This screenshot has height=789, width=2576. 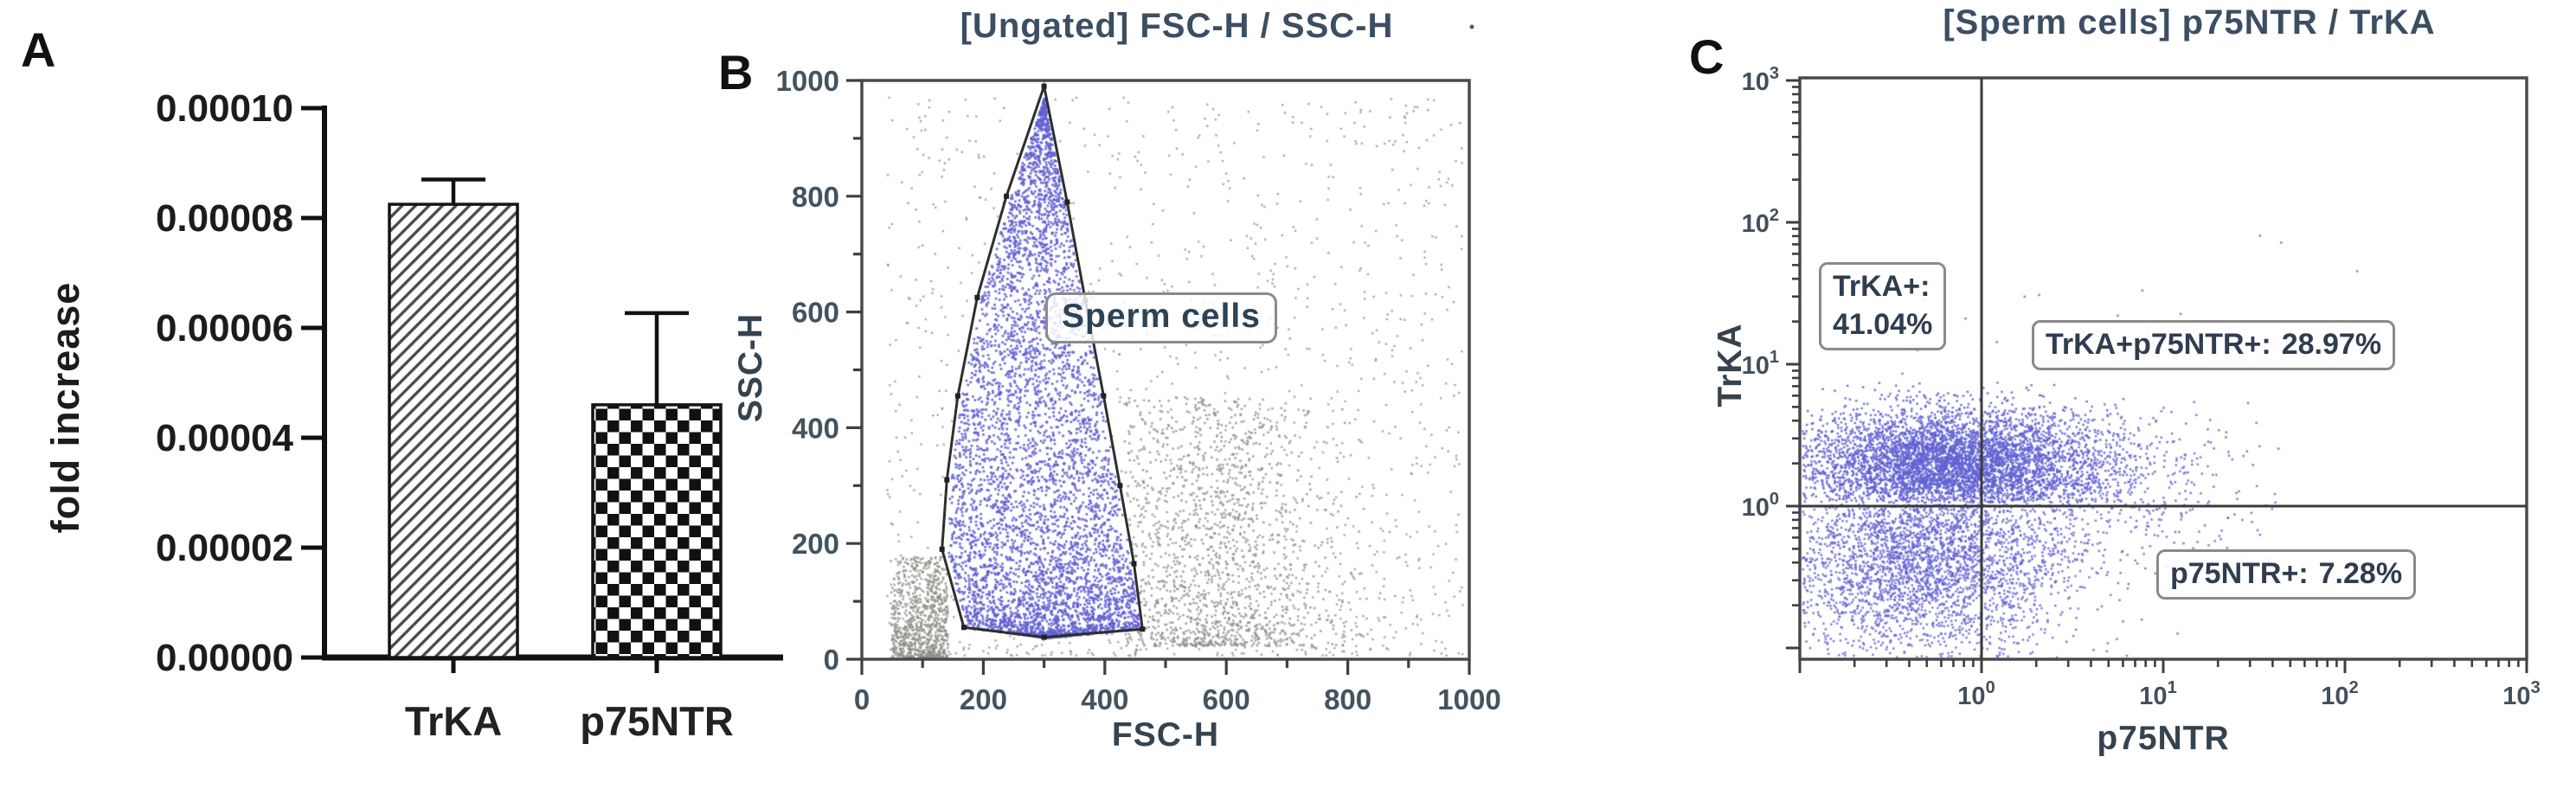 What do you see at coordinates (1227, 699) in the screenshot?
I see `x-tick-label: 600` at bounding box center [1227, 699].